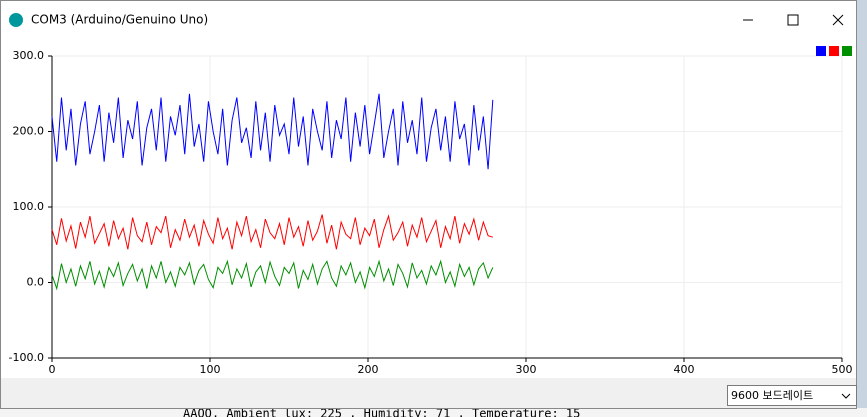  Describe the element at coordinates (526, 369) in the screenshot. I see `x-tick-label: 300` at that location.